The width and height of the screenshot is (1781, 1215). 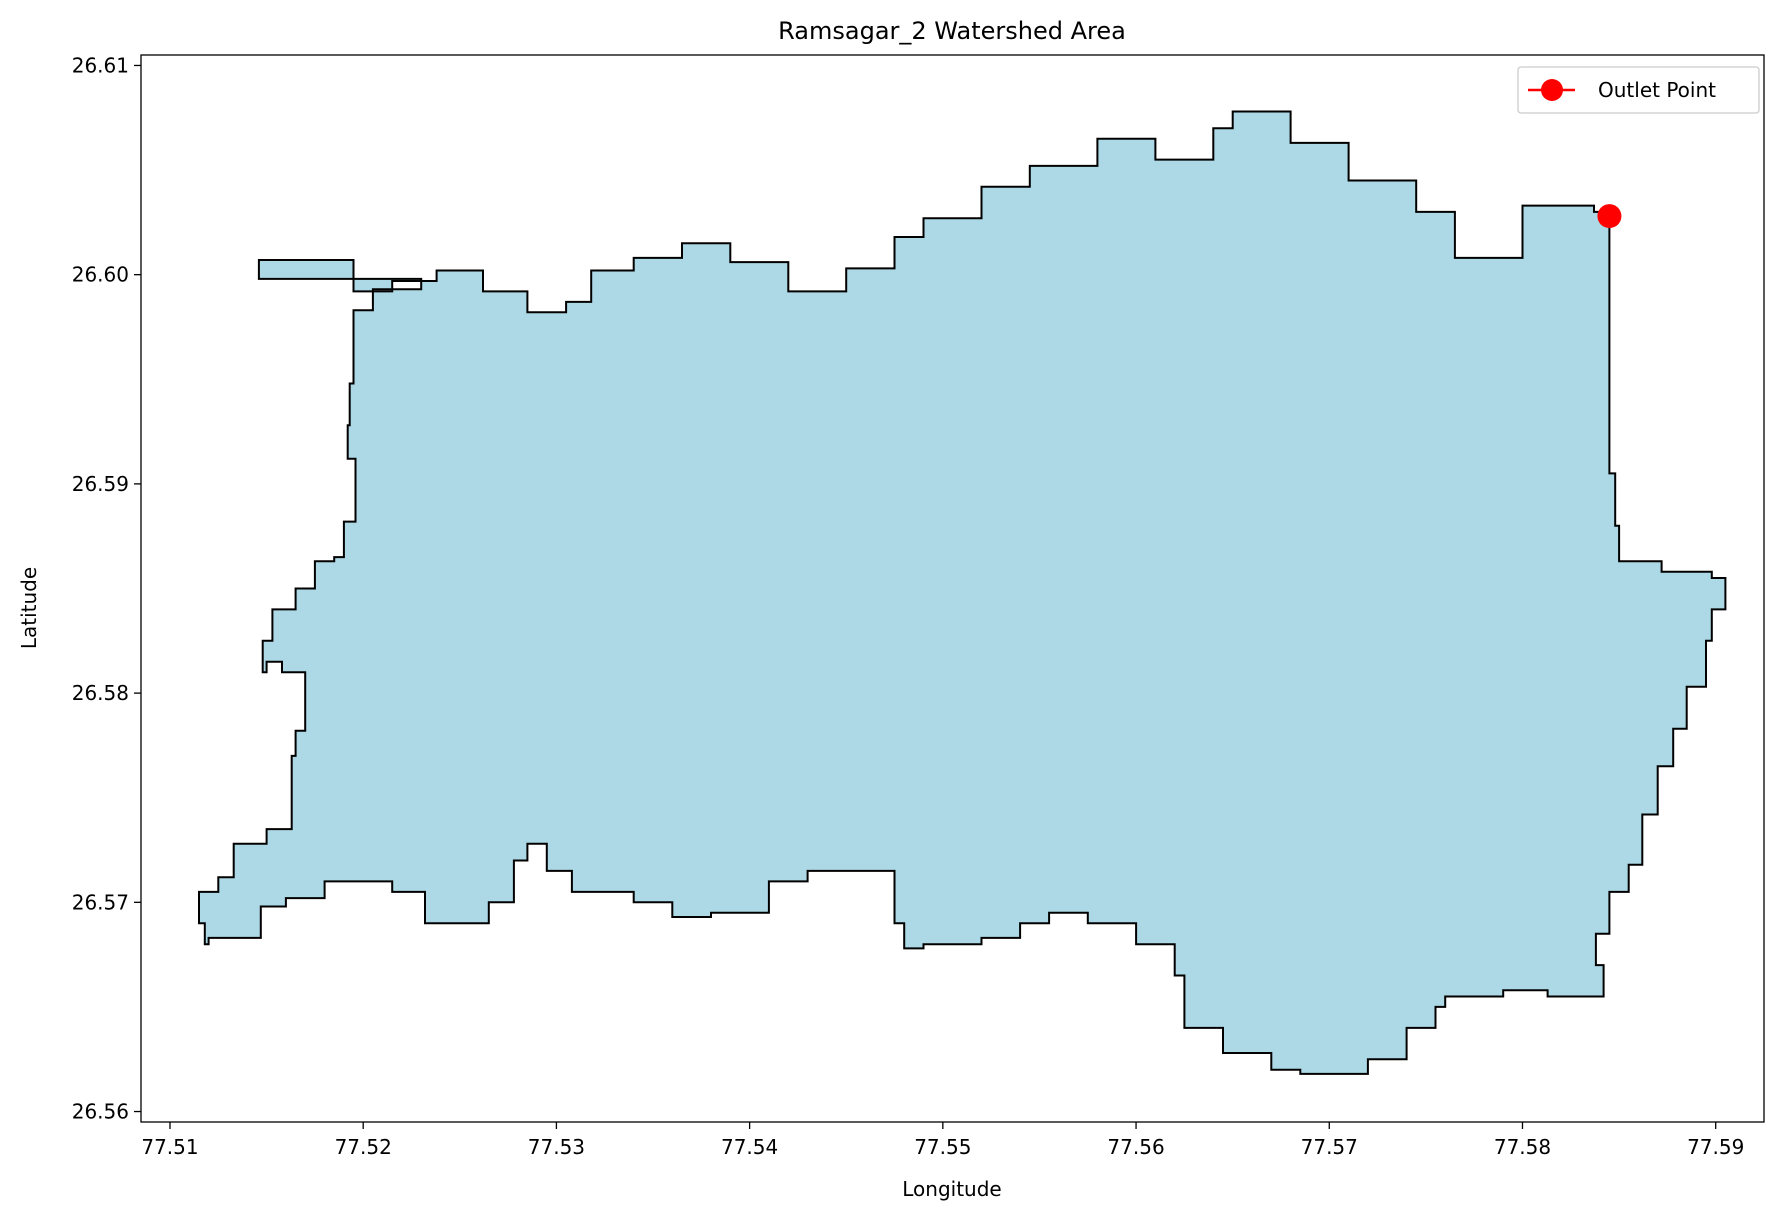 I want to click on x-tick-label: 77.58, so click(x=1522, y=1147).